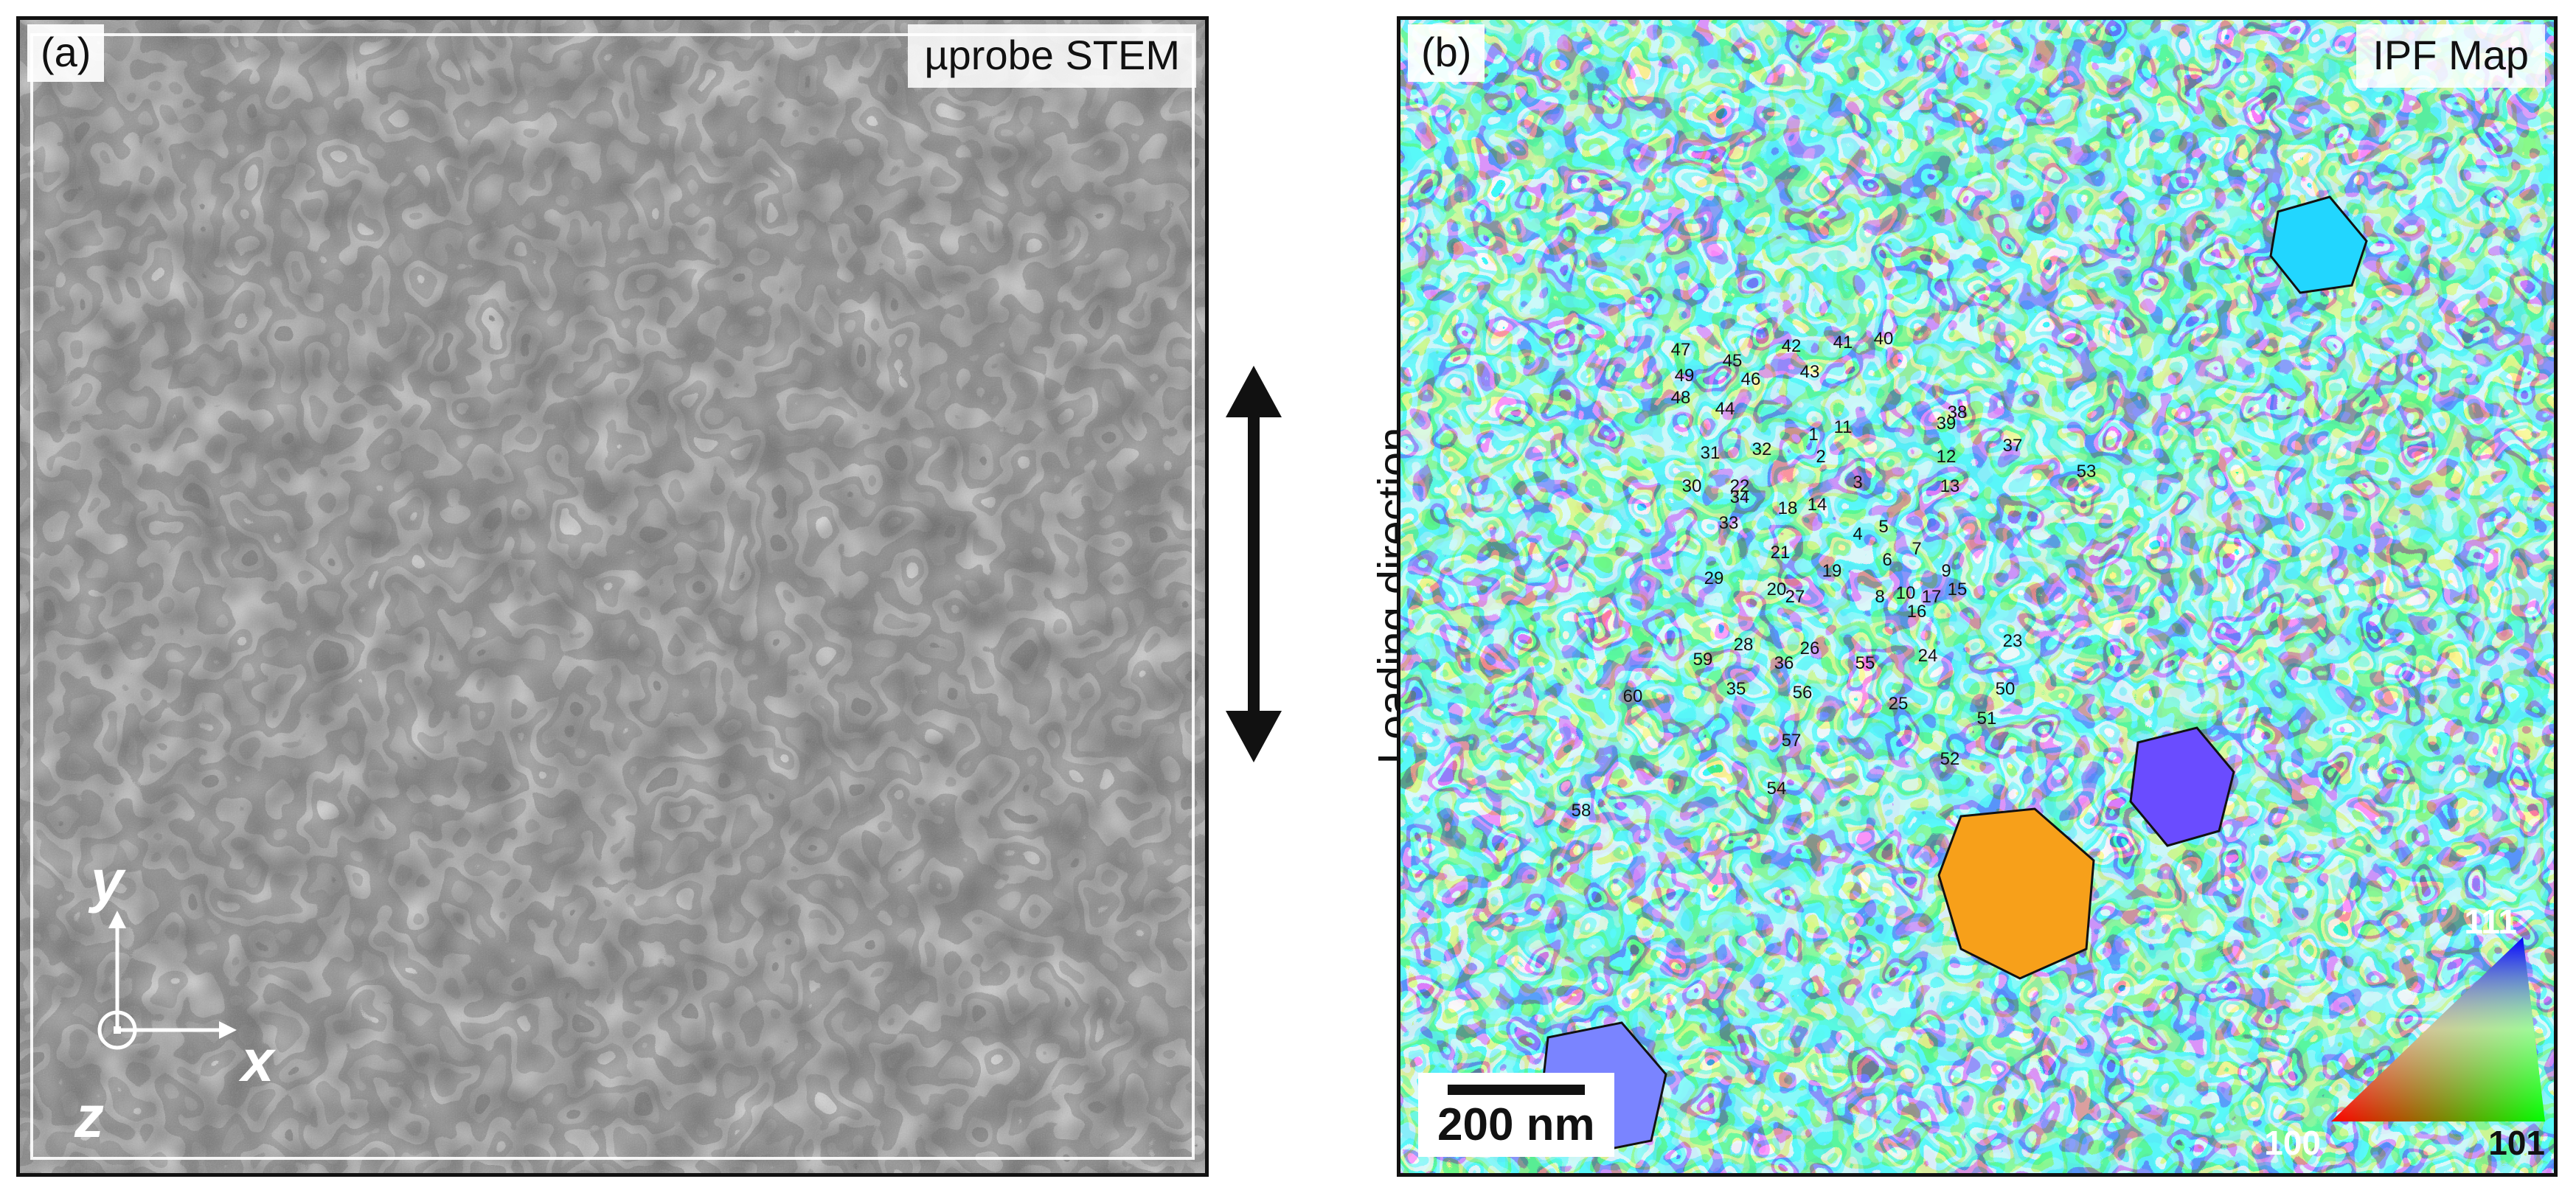  I want to click on grain-label-1: 1, so click(1813, 435).